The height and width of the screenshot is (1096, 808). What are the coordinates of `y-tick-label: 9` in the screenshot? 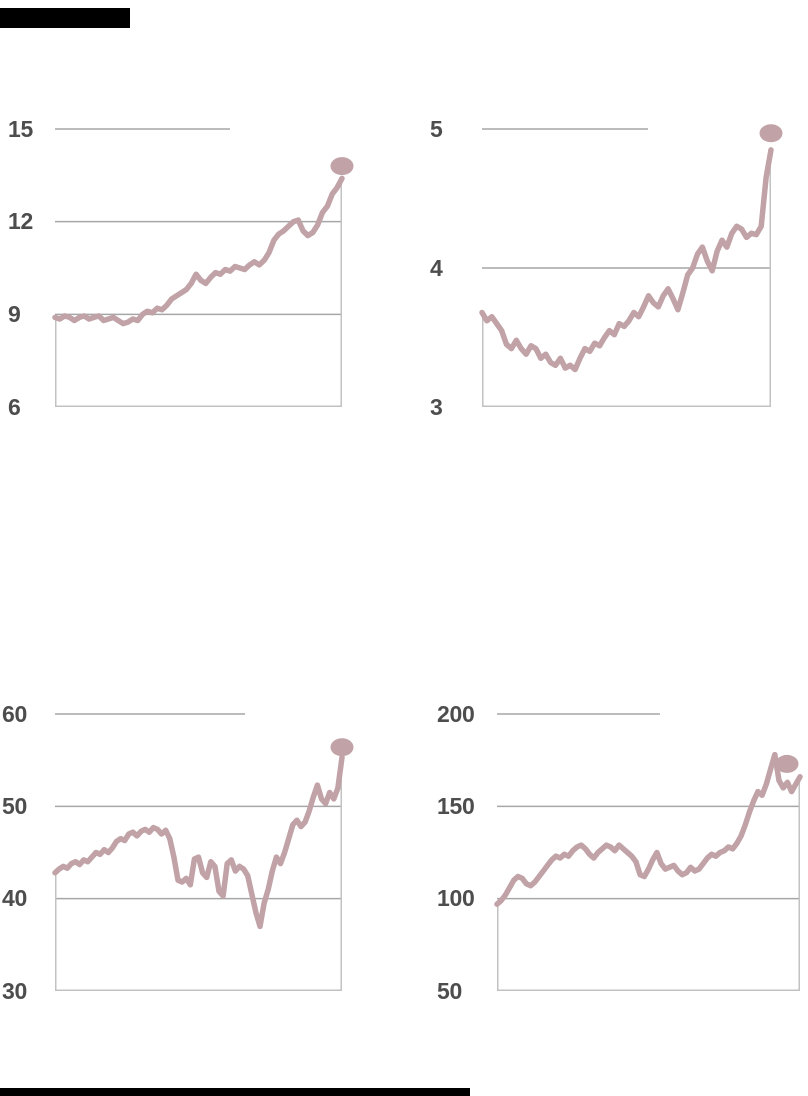 It's located at (14, 313).